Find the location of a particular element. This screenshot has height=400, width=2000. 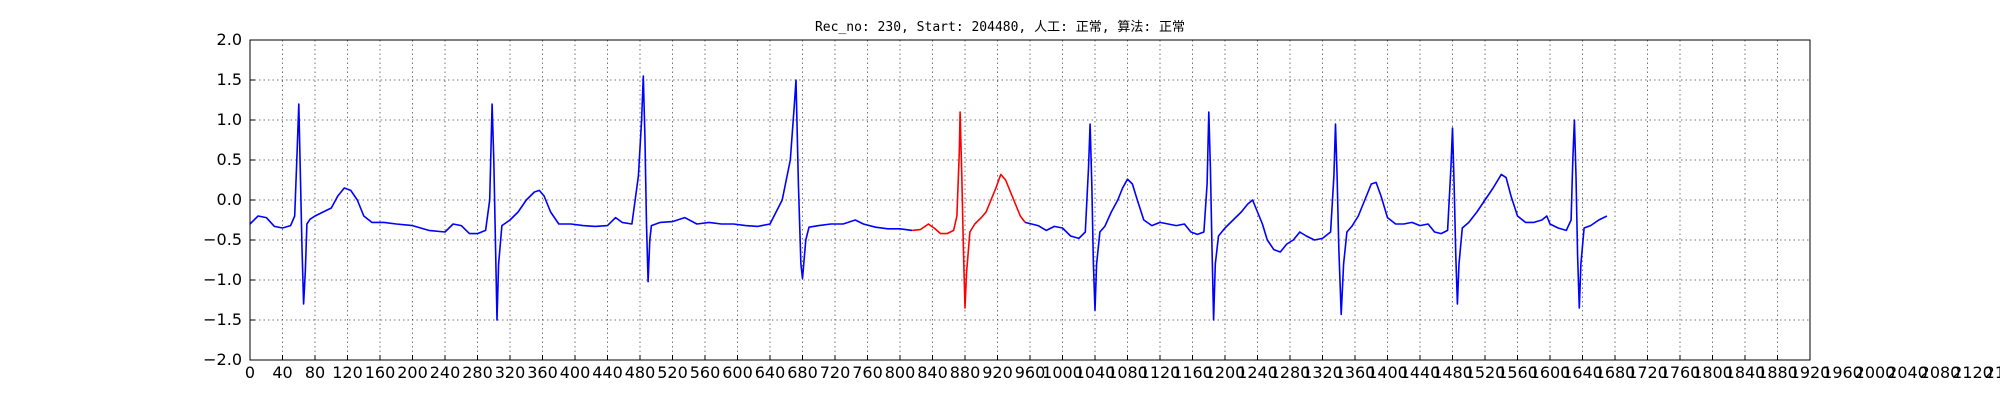

x-tick-label: 680 is located at coordinates (802, 372).